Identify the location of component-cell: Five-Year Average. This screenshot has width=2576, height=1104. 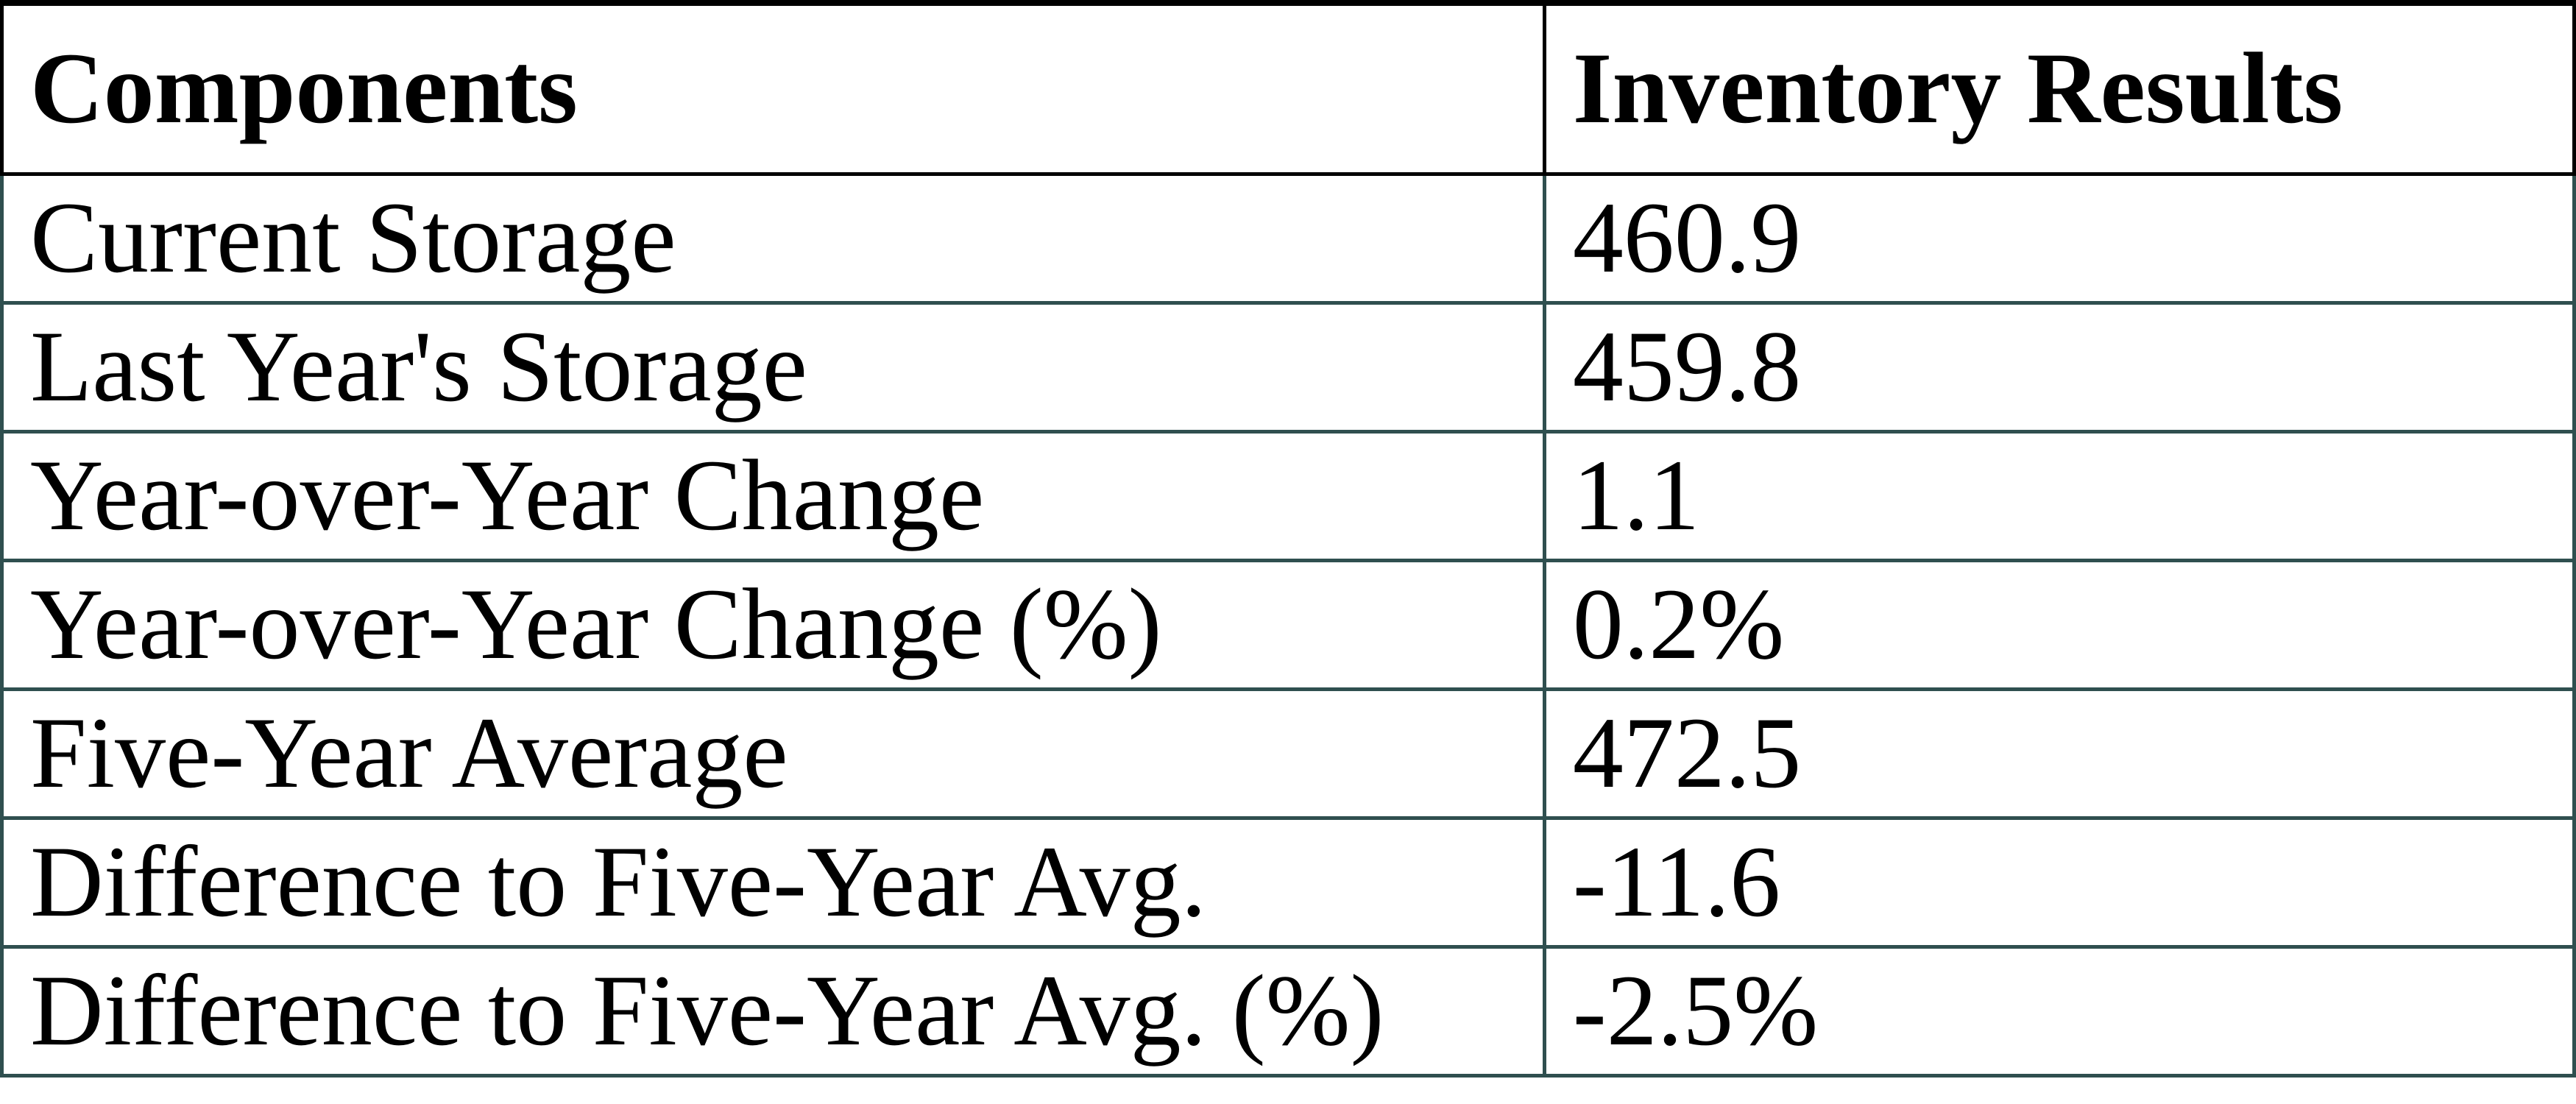
(773, 753).